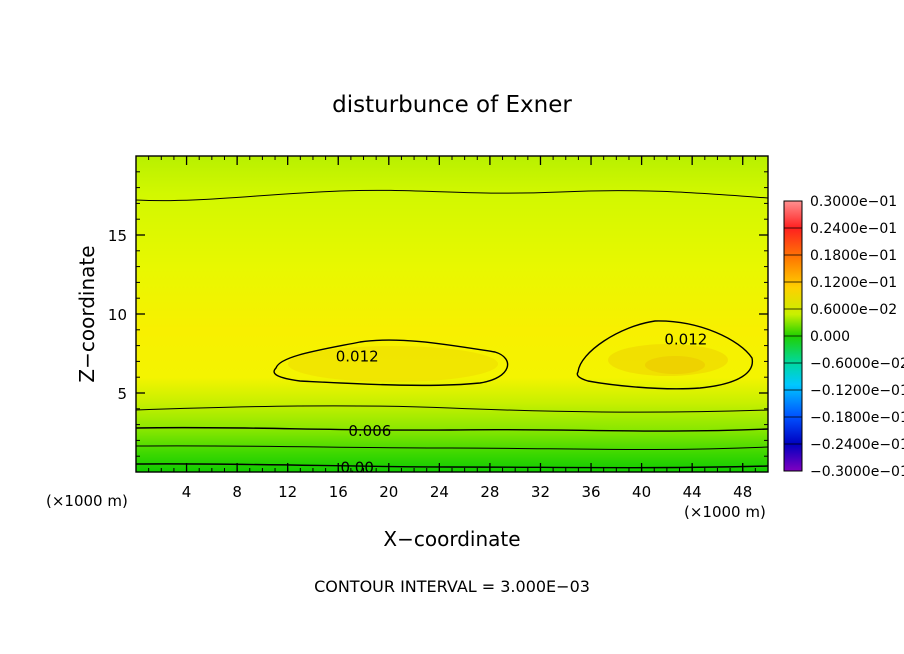 This screenshot has width=904, height=654. I want to click on contour-label: 0.006, so click(369, 431).